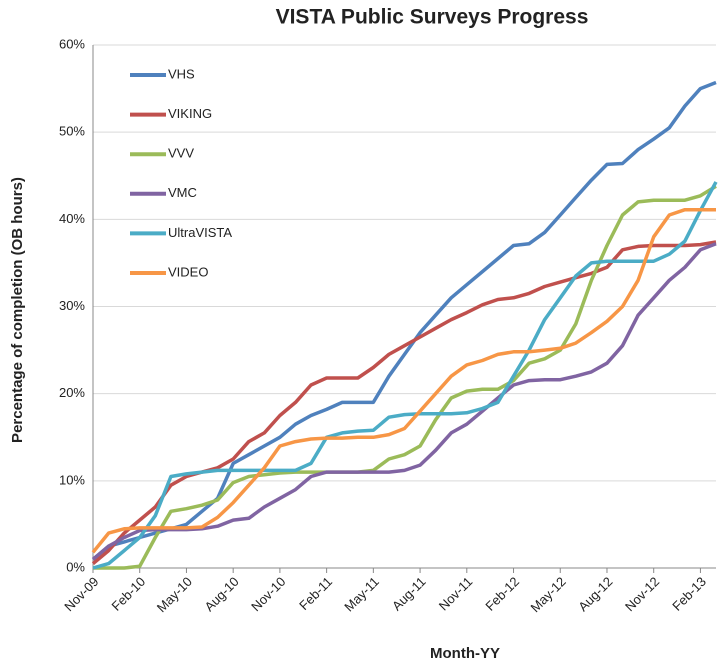 The image size is (720, 665). I want to click on y-tick-label: 30%, so click(72, 305).